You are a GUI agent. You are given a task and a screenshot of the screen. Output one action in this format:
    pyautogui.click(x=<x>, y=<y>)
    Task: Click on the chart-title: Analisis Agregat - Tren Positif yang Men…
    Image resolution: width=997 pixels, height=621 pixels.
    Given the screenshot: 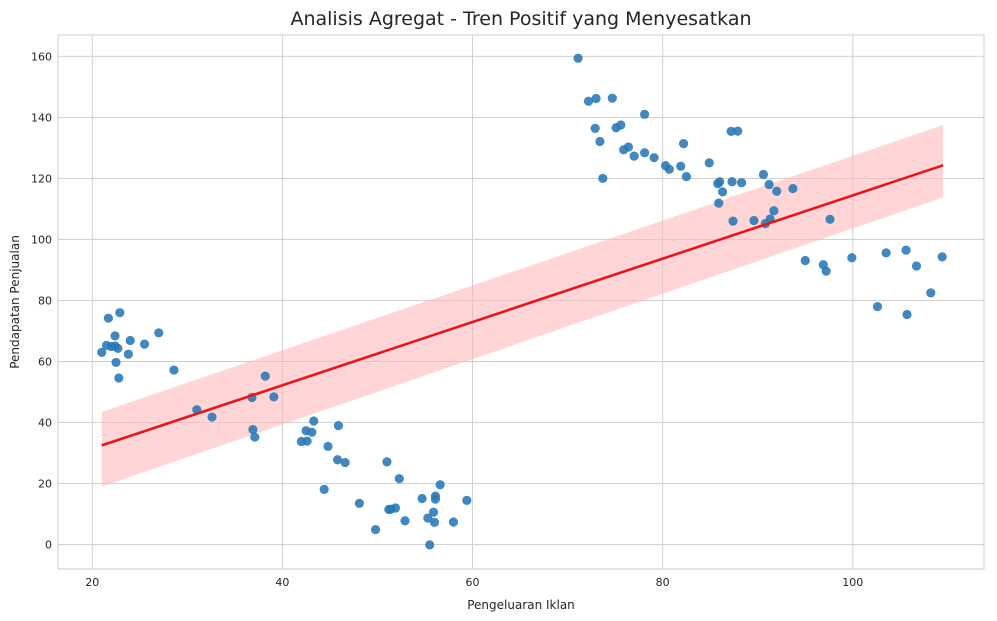 What is the action you would take?
    pyautogui.click(x=520, y=19)
    